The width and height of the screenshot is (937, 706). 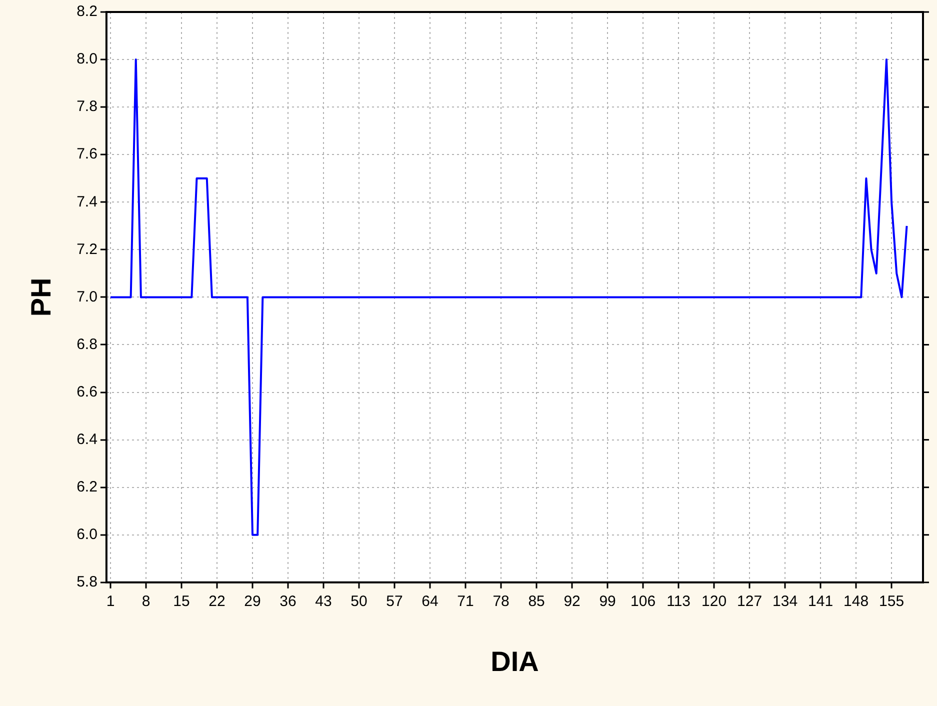 I want to click on x-tick-label: 57, so click(x=394, y=601).